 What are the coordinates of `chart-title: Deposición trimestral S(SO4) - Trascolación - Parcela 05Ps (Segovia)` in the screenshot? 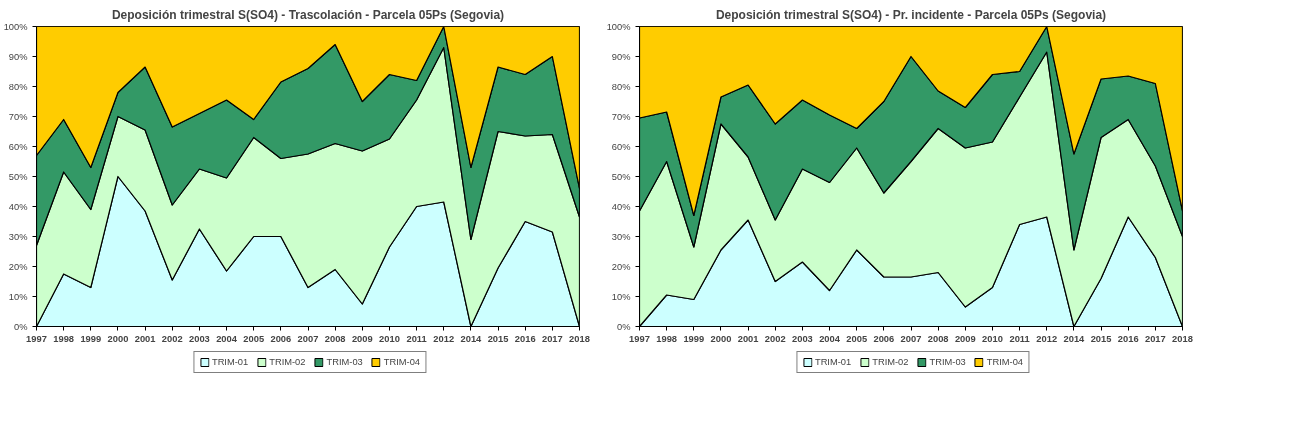 It's located at (308, 14).